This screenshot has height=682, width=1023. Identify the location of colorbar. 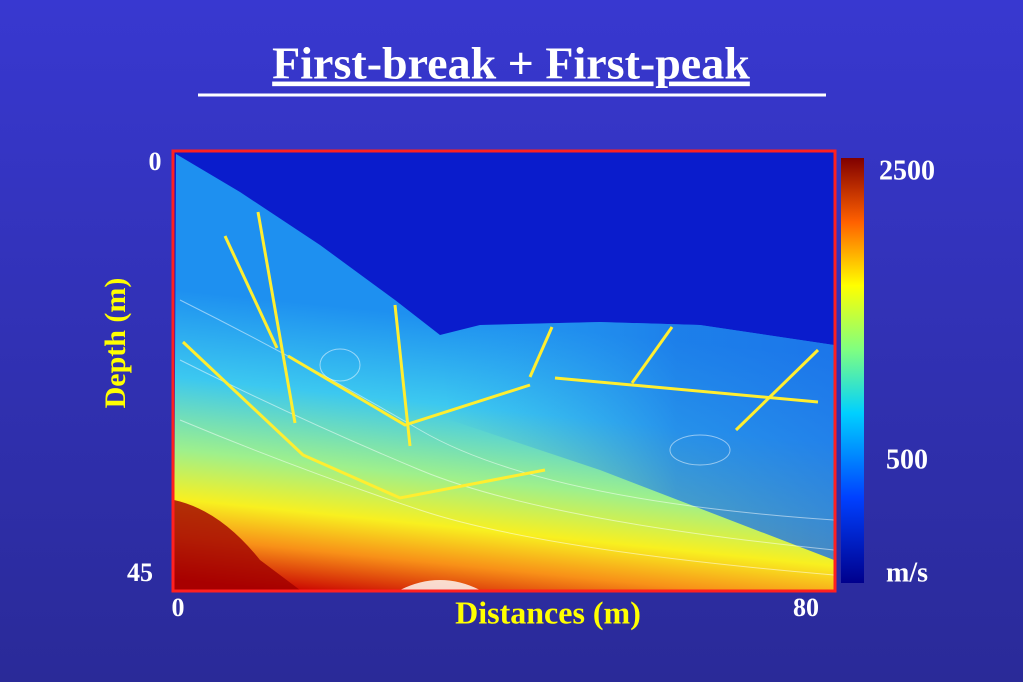
(852, 370).